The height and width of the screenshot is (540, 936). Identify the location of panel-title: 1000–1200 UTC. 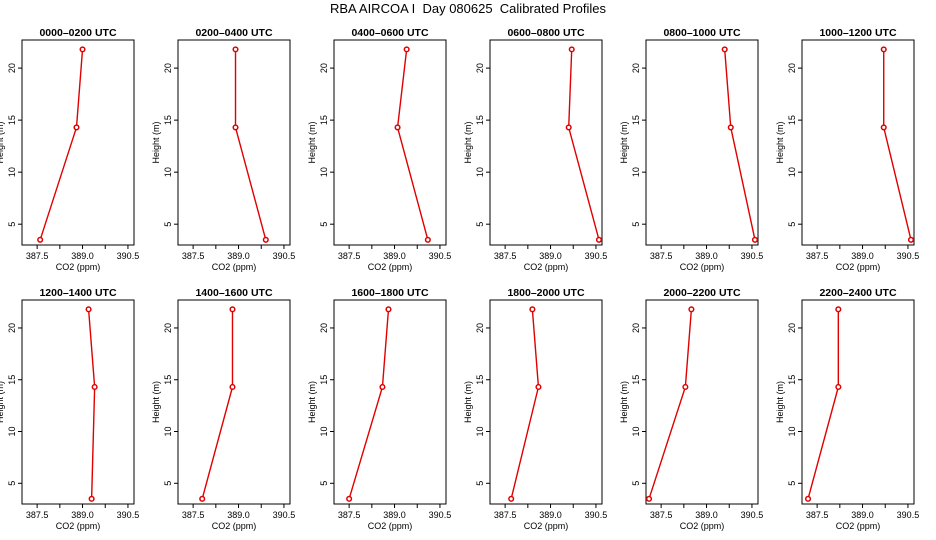
(857, 33).